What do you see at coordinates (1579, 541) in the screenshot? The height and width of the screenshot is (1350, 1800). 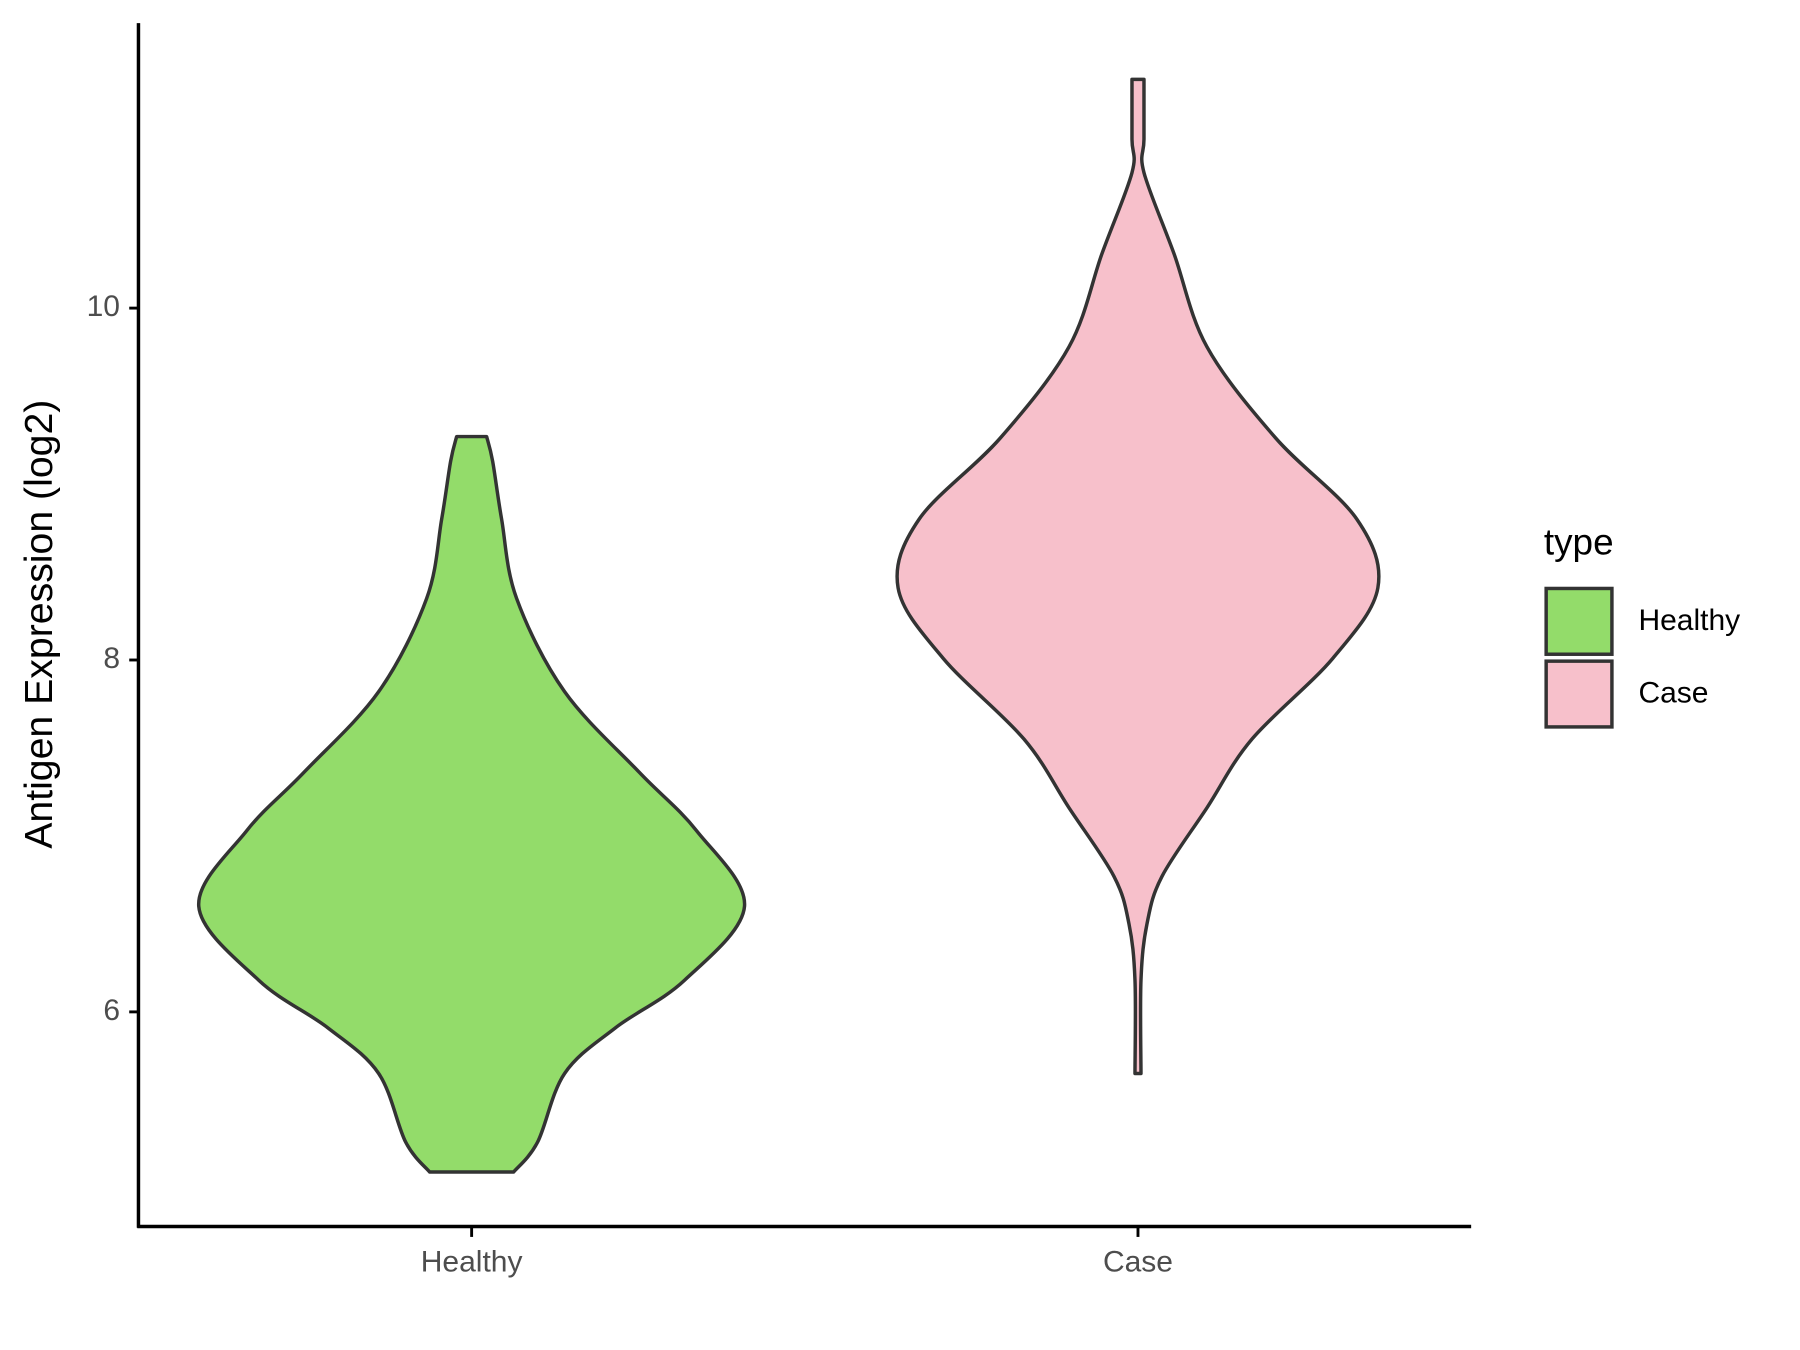 I see `legend-title: type` at bounding box center [1579, 541].